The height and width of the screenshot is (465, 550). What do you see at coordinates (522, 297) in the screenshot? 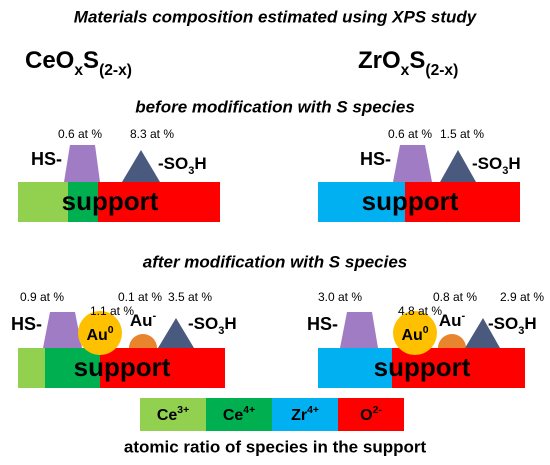
I see `amount-label: 2.9 at %` at bounding box center [522, 297].